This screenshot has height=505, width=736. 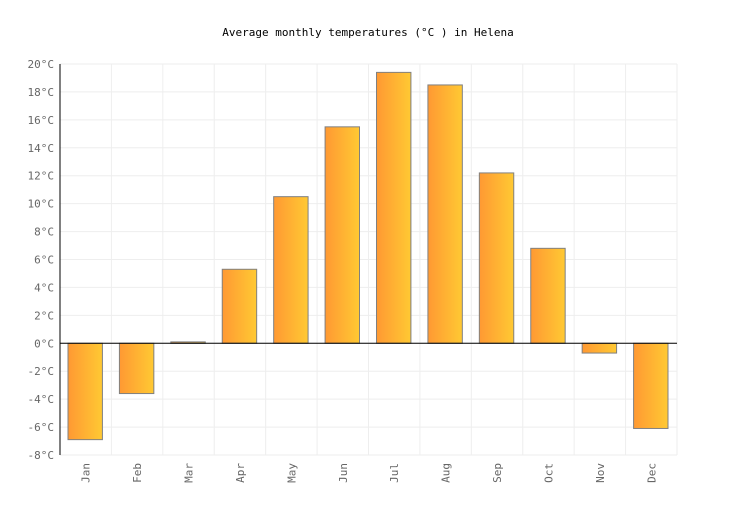 I want to click on x-tick-label: Dec, so click(x=651, y=473).